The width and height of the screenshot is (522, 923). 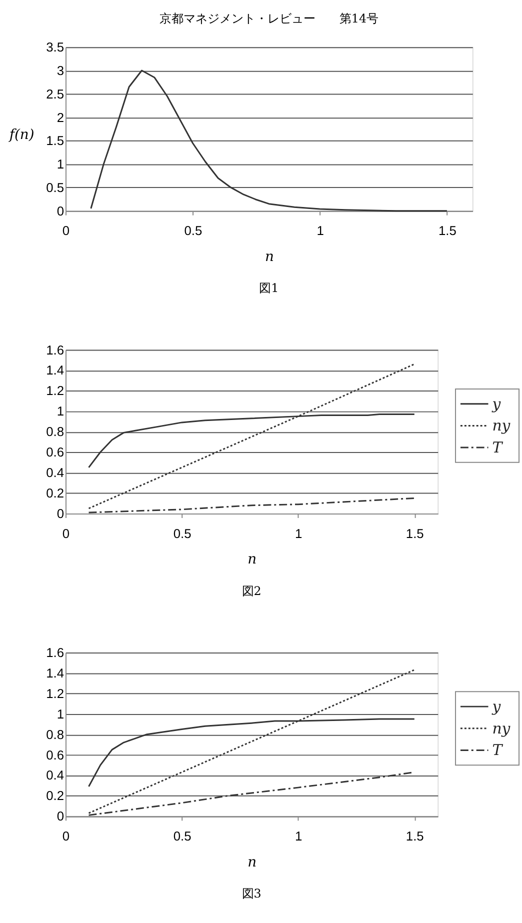 I want to click on y-tick-label: 1.5, so click(x=55, y=140).